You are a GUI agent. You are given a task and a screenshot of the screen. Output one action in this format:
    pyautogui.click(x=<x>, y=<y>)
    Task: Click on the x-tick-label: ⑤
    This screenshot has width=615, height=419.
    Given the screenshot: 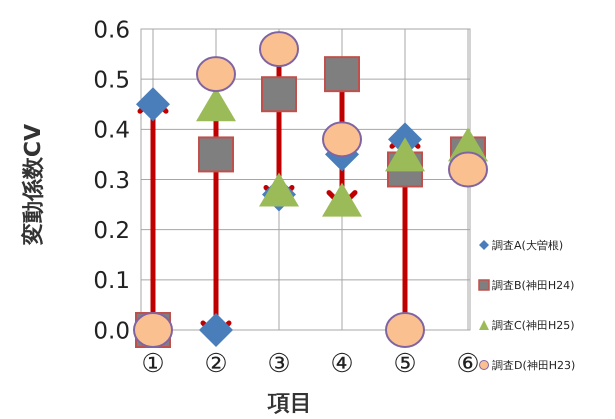 What is the action you would take?
    pyautogui.click(x=405, y=364)
    